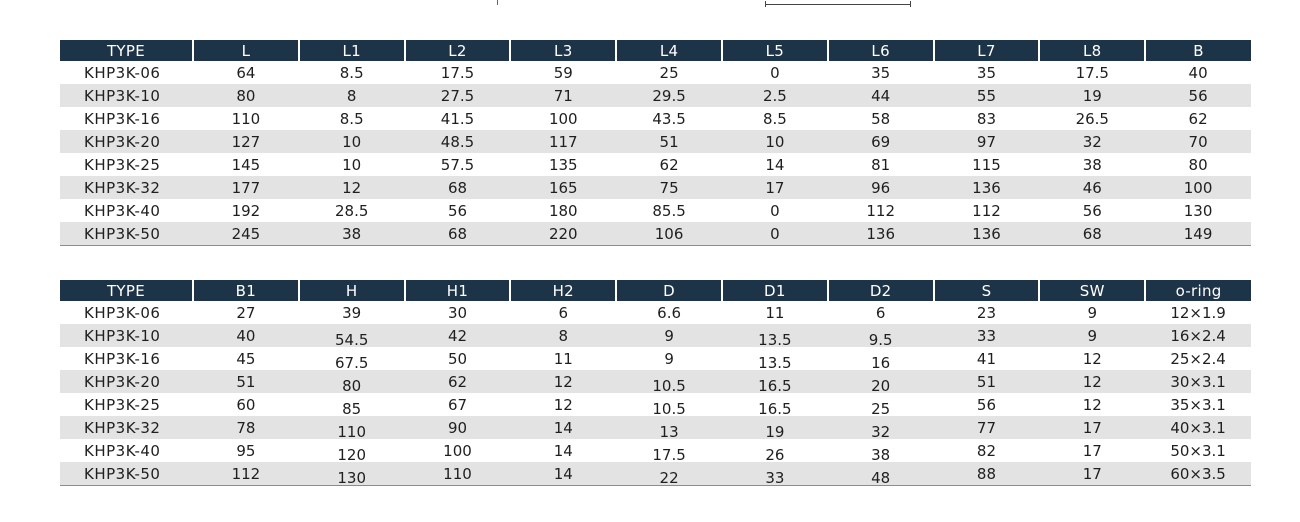 Image resolution: width=1300 pixels, height=522 pixels. What do you see at coordinates (245, 50) in the screenshot?
I see `column-header-l: L` at bounding box center [245, 50].